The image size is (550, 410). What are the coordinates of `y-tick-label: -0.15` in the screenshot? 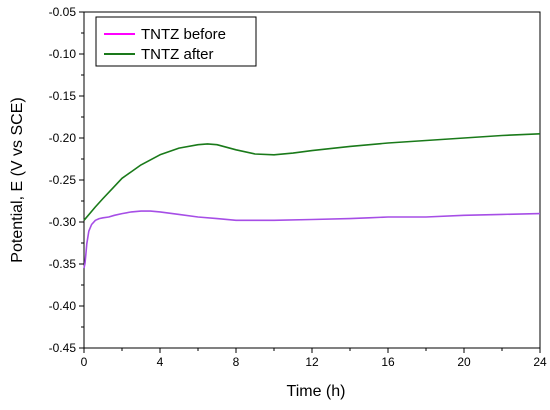 It's located at (63, 96).